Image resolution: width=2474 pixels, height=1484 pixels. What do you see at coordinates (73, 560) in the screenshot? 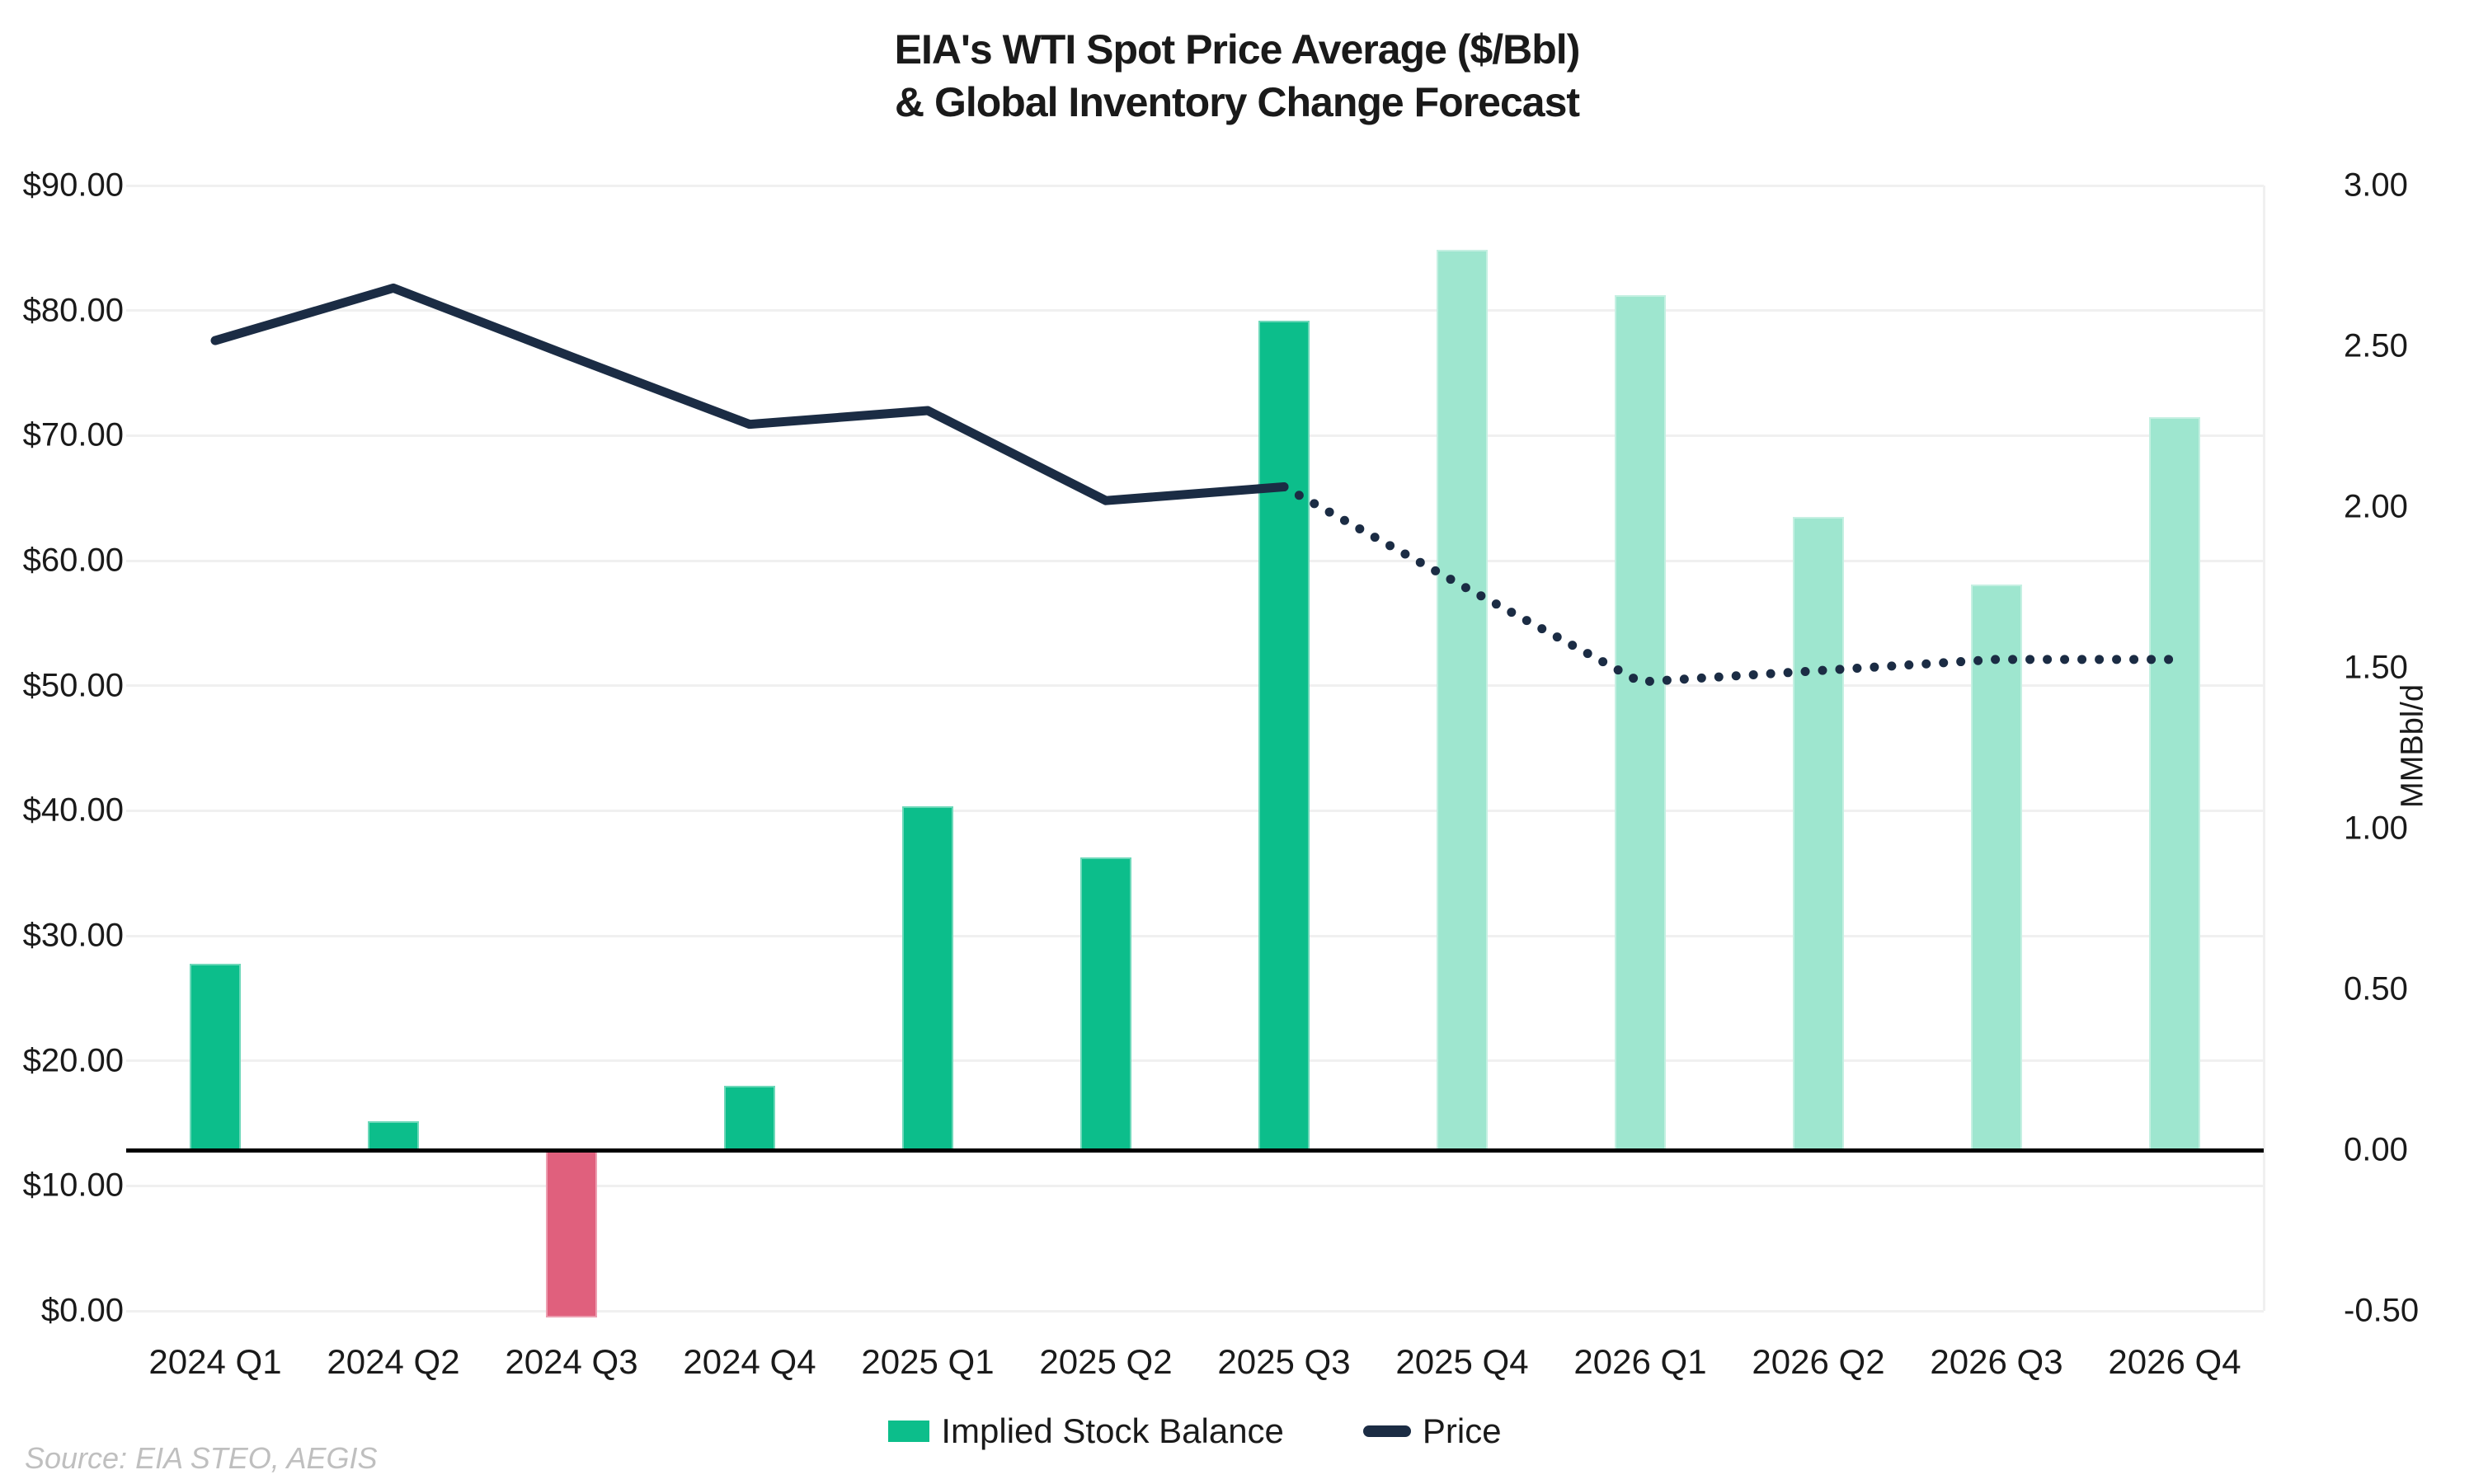
I see `left-axis-tick-label: $60.00` at bounding box center [73, 560].